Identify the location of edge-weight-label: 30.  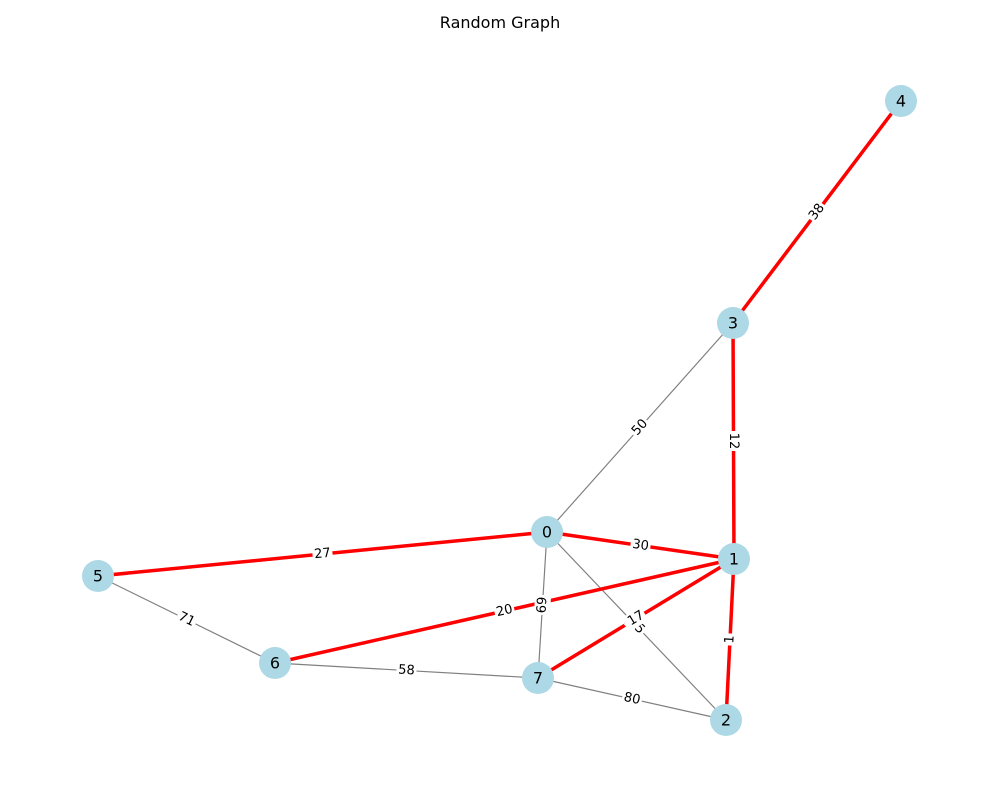
(640, 545).